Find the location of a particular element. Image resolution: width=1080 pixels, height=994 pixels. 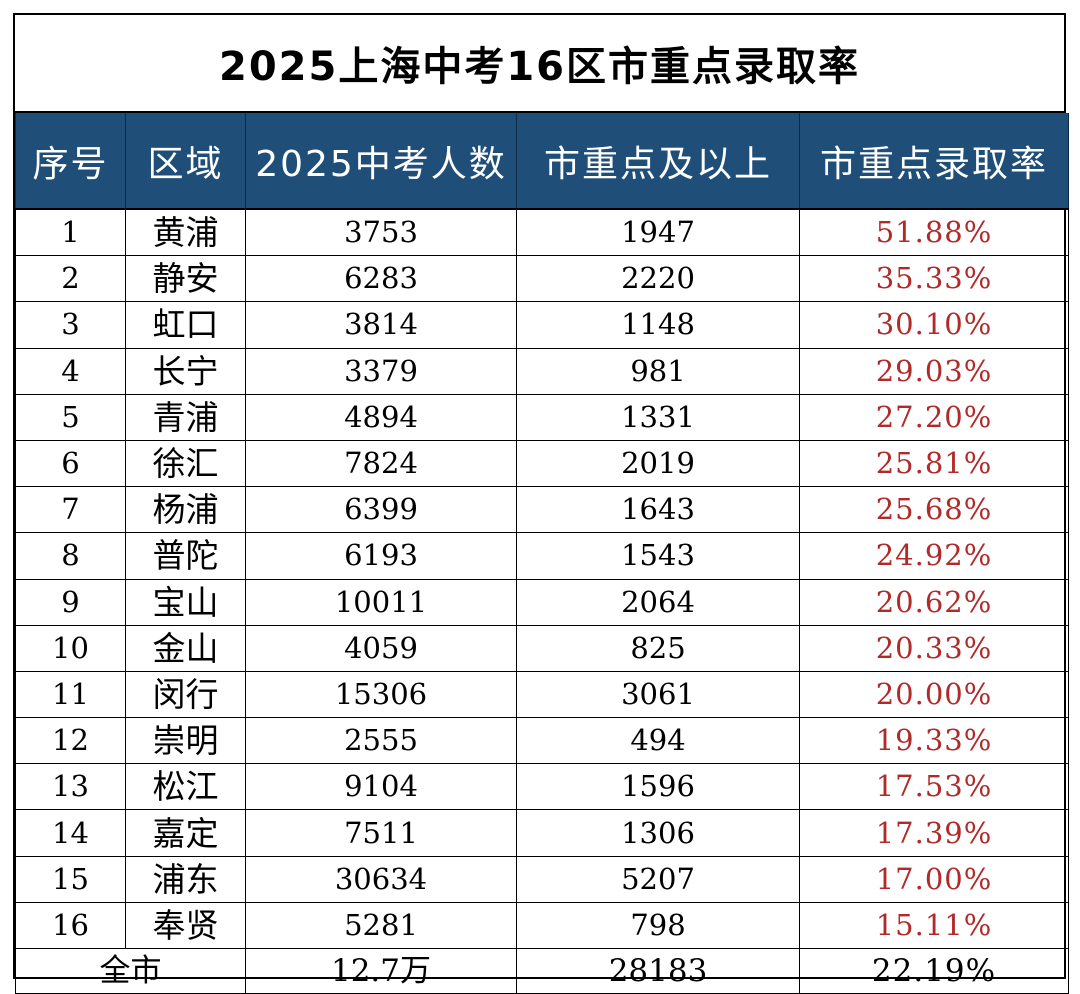

table-row: 4 长宁 3379 981 29.03% is located at coordinates (542, 371).